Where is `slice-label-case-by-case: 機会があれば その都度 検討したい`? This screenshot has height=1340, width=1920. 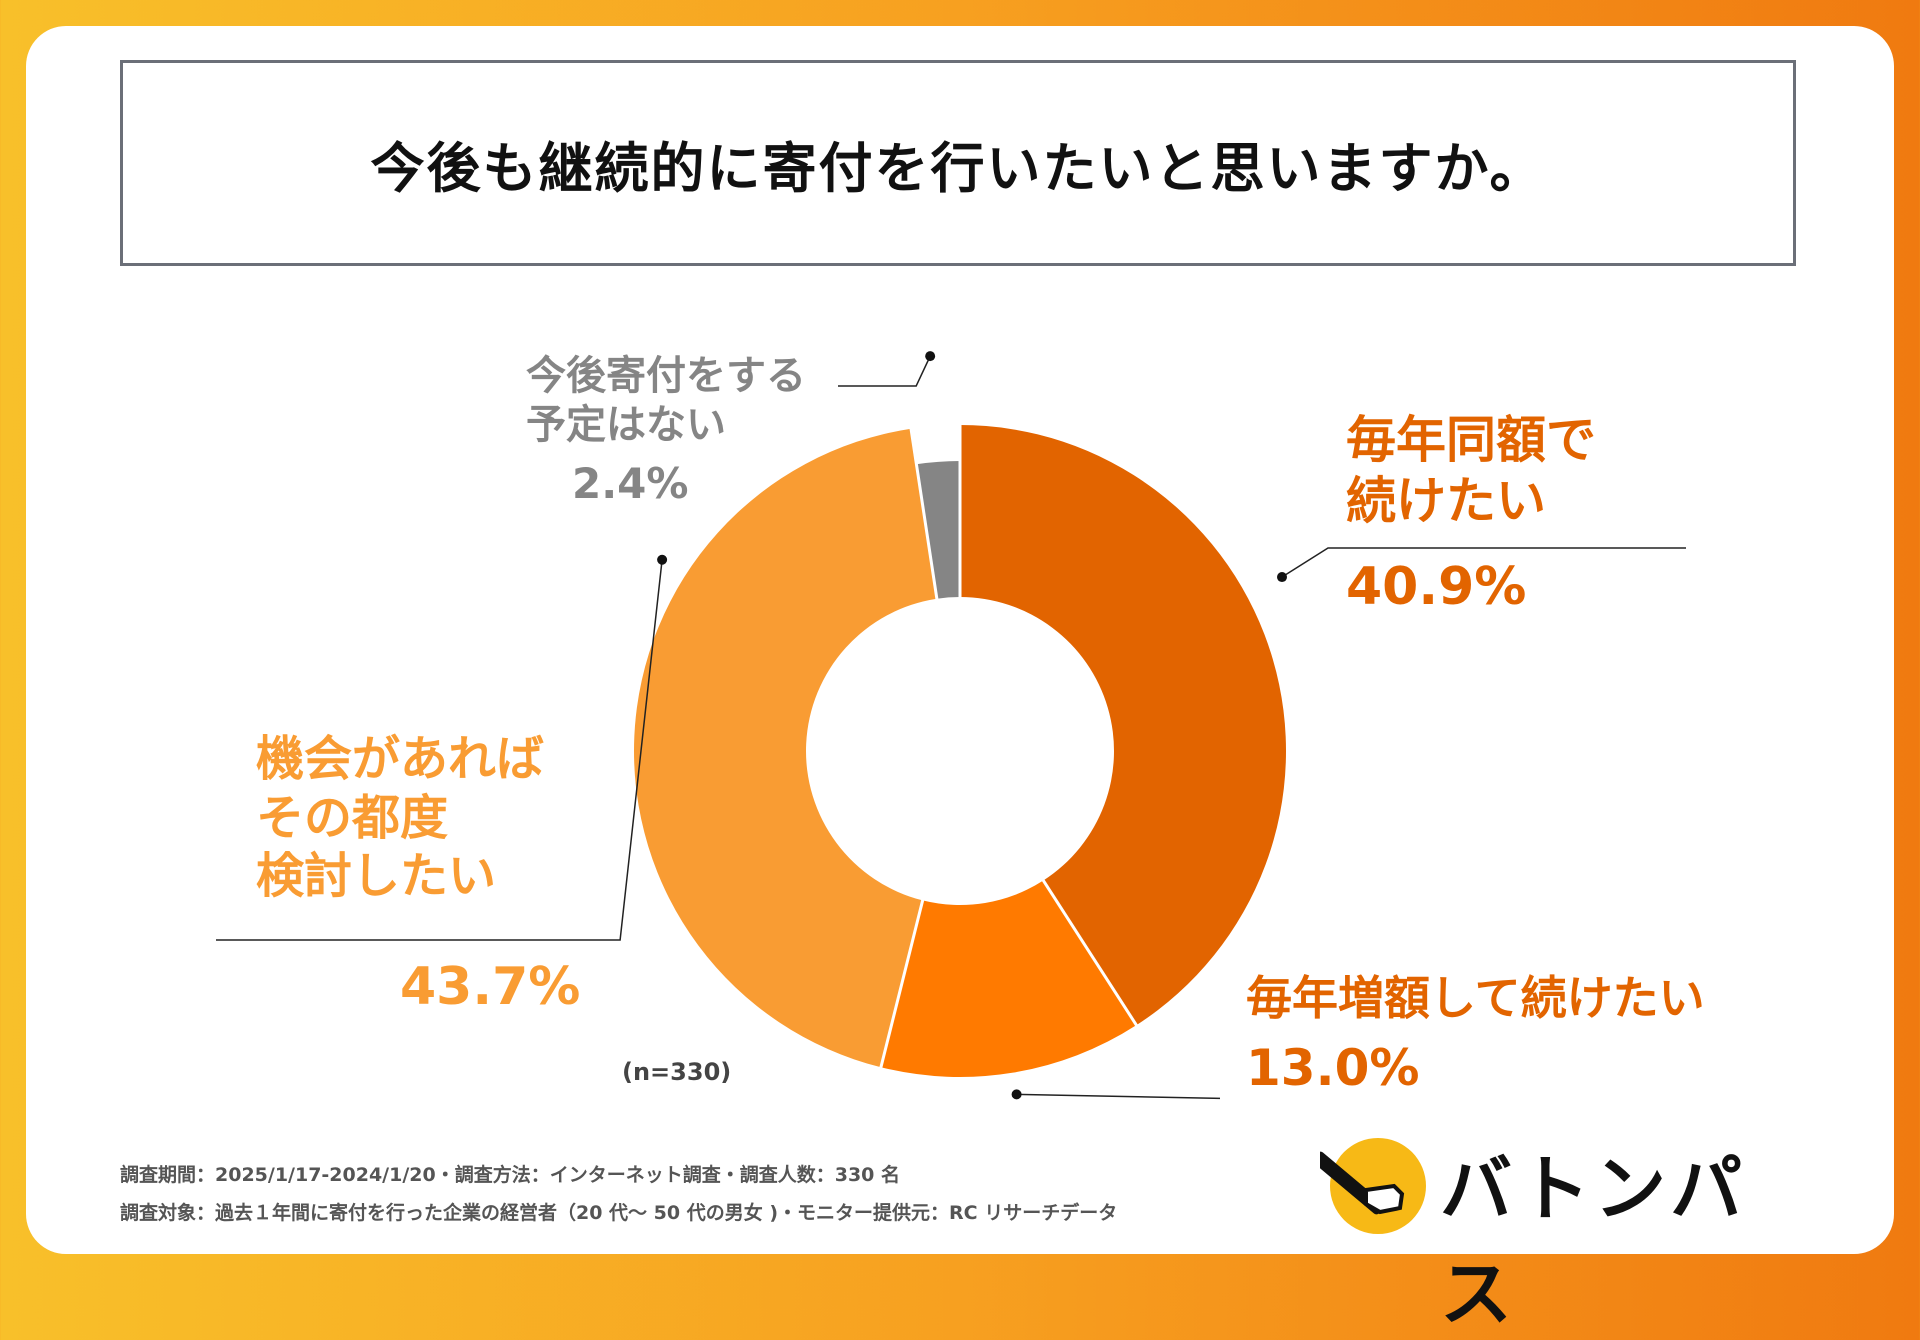 slice-label-case-by-case: 機会があれば その都度 検討したい is located at coordinates (400, 818).